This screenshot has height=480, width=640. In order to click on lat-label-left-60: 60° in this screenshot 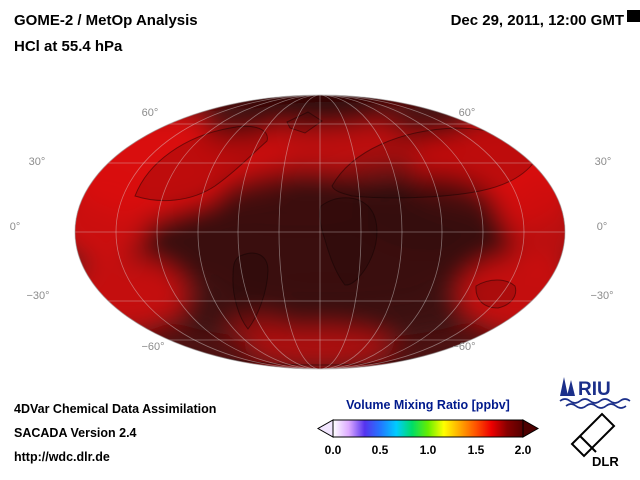, I will do `click(150, 113)`.